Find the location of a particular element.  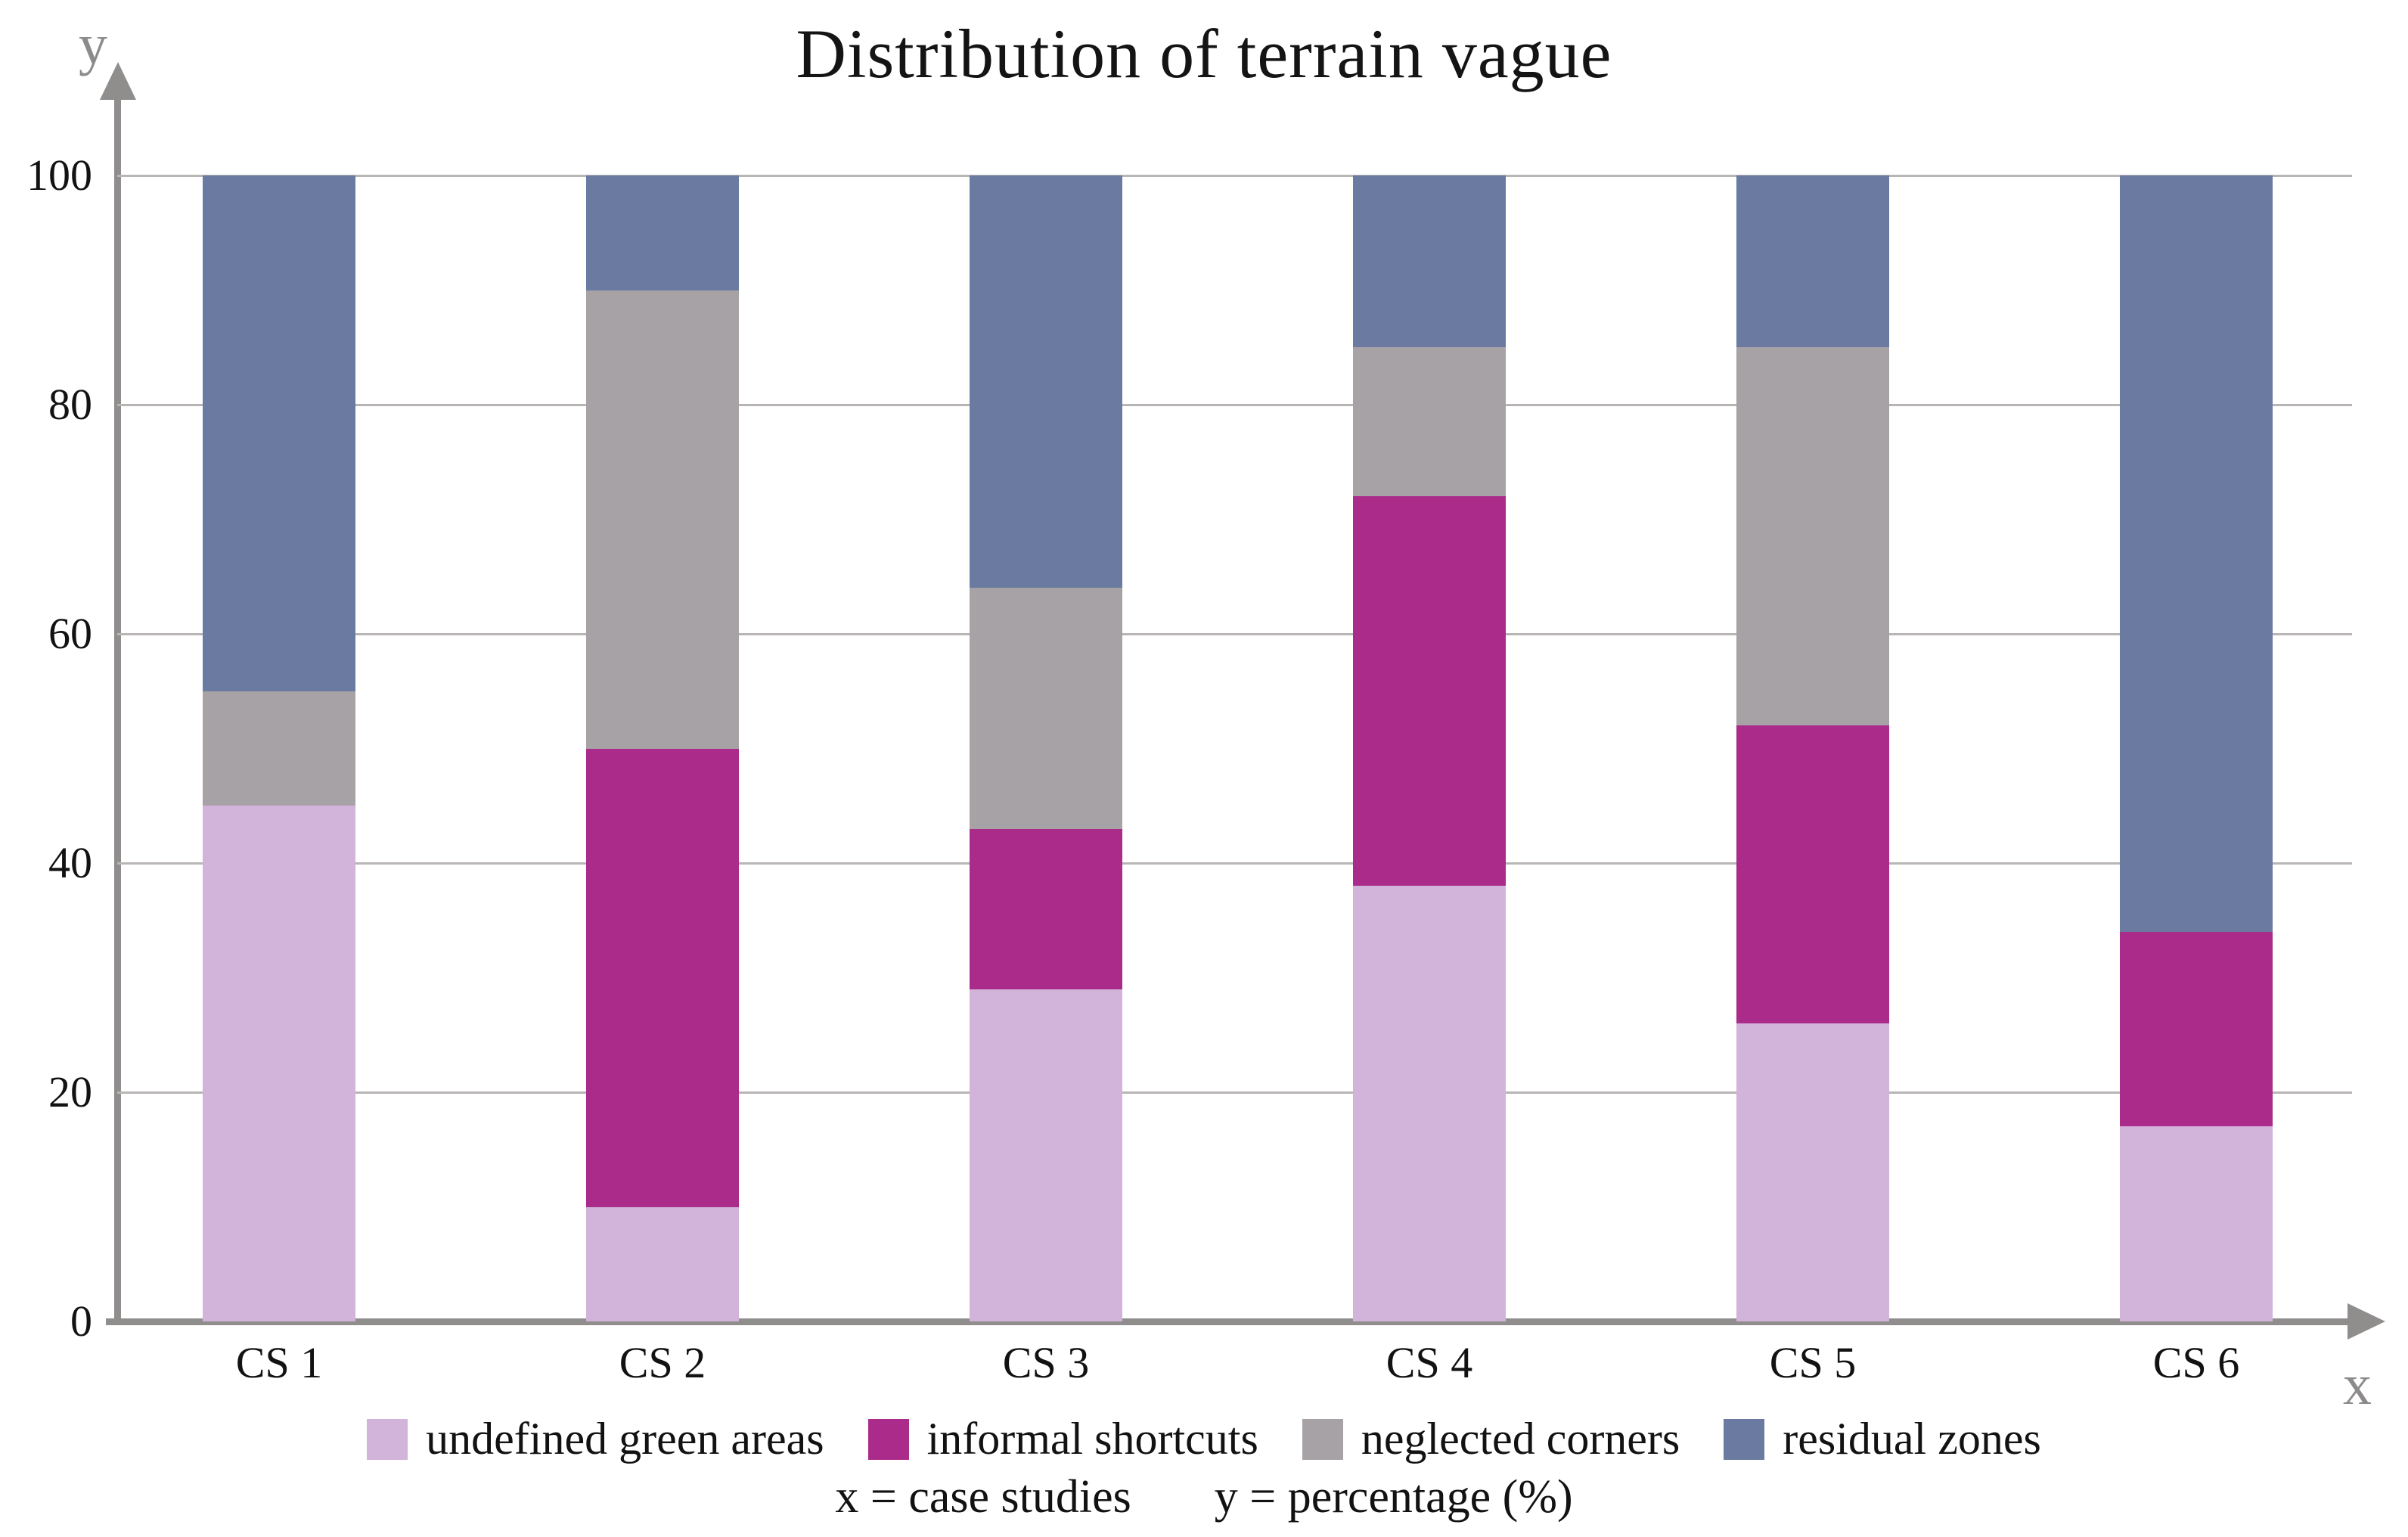

x-axis-letter: x is located at coordinates (2357, 1385).